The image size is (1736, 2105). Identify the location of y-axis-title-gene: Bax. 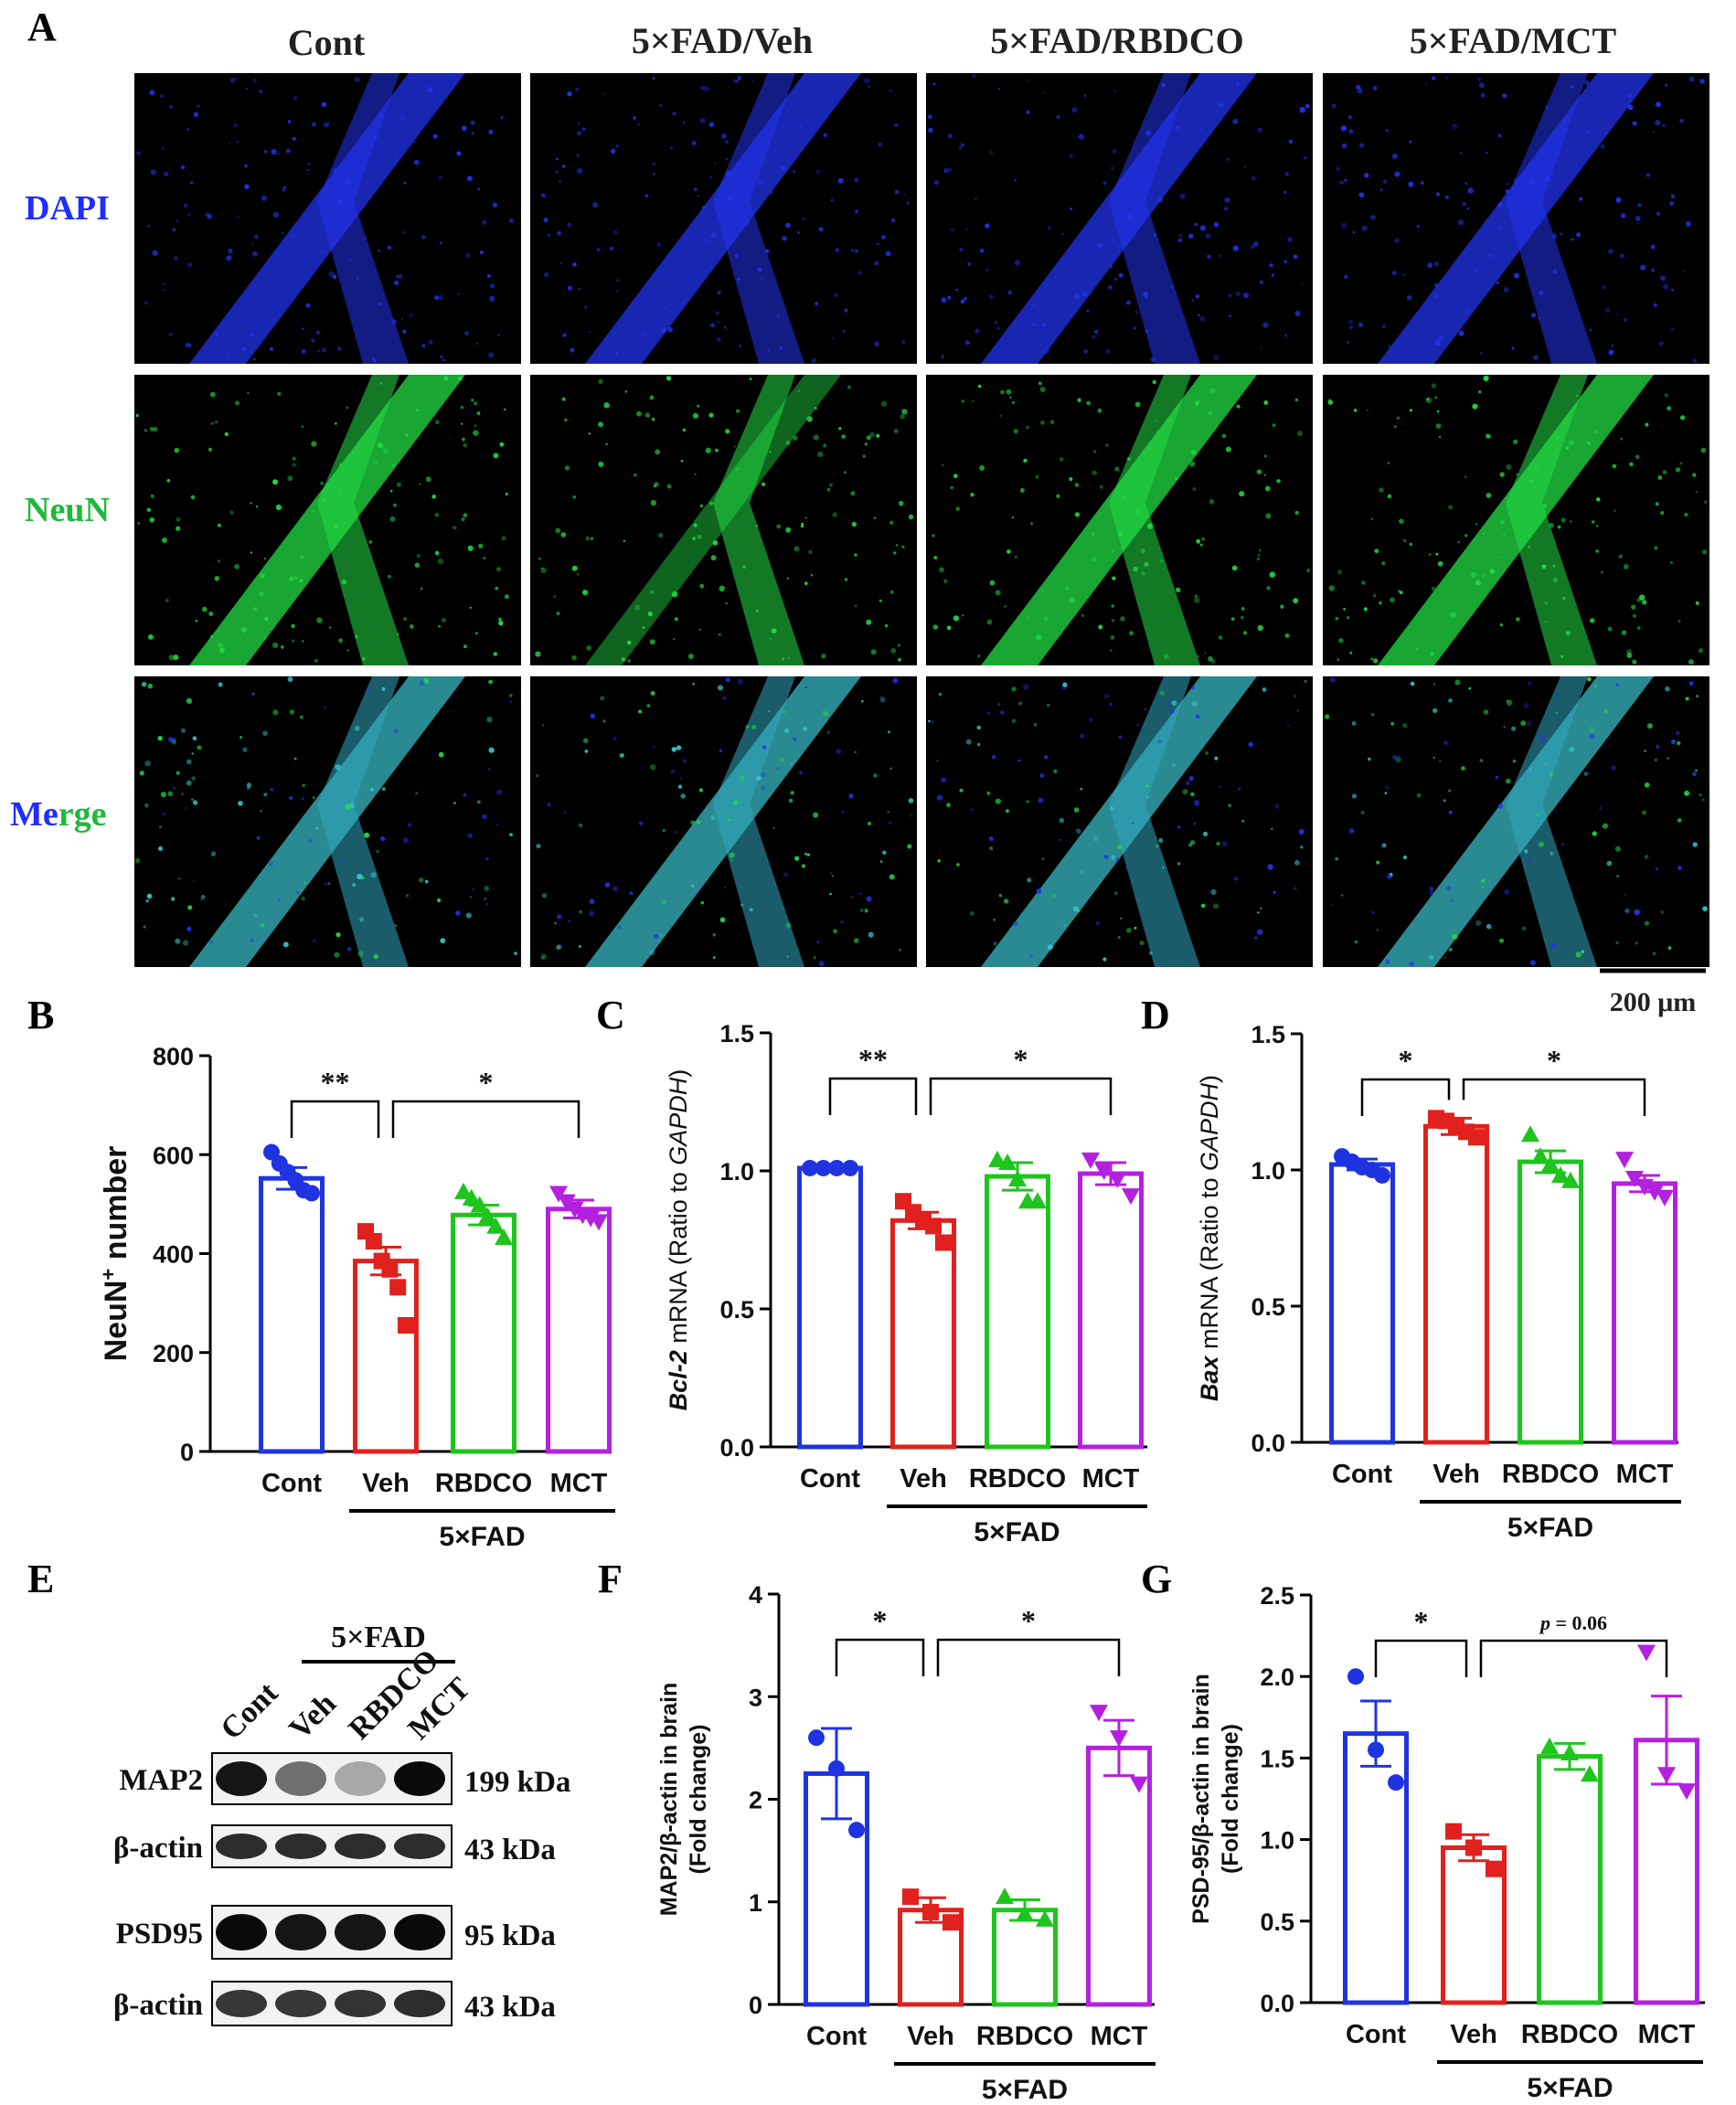
(1209, 1378).